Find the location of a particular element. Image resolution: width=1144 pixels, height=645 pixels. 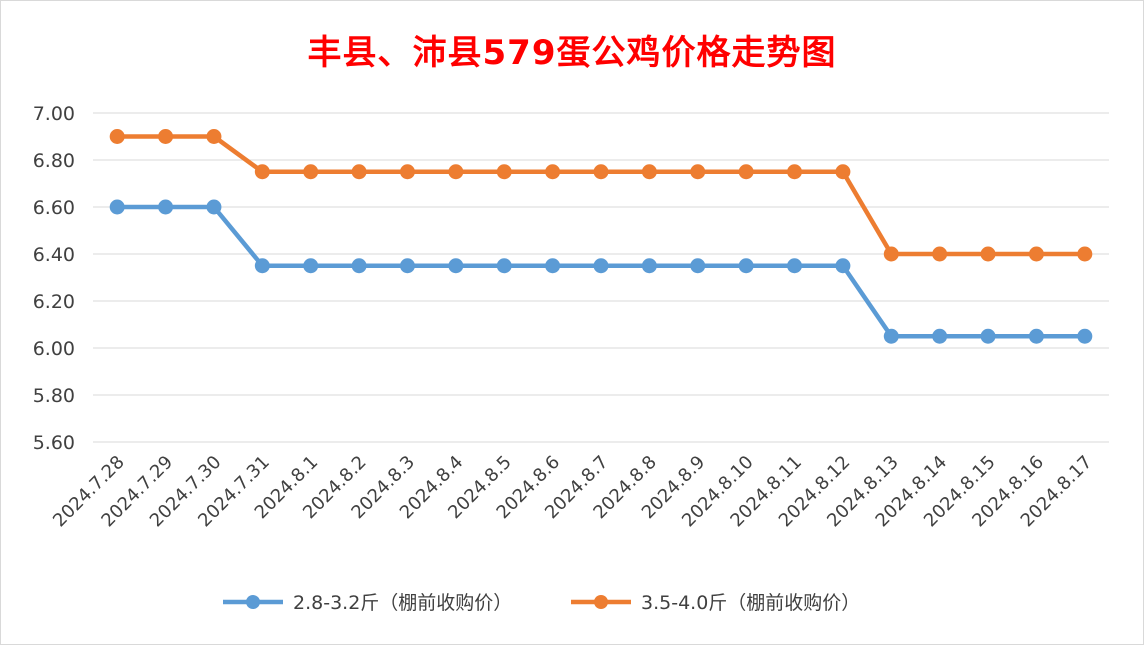

y-tick-label: 6.00 is located at coordinates (54, 349).